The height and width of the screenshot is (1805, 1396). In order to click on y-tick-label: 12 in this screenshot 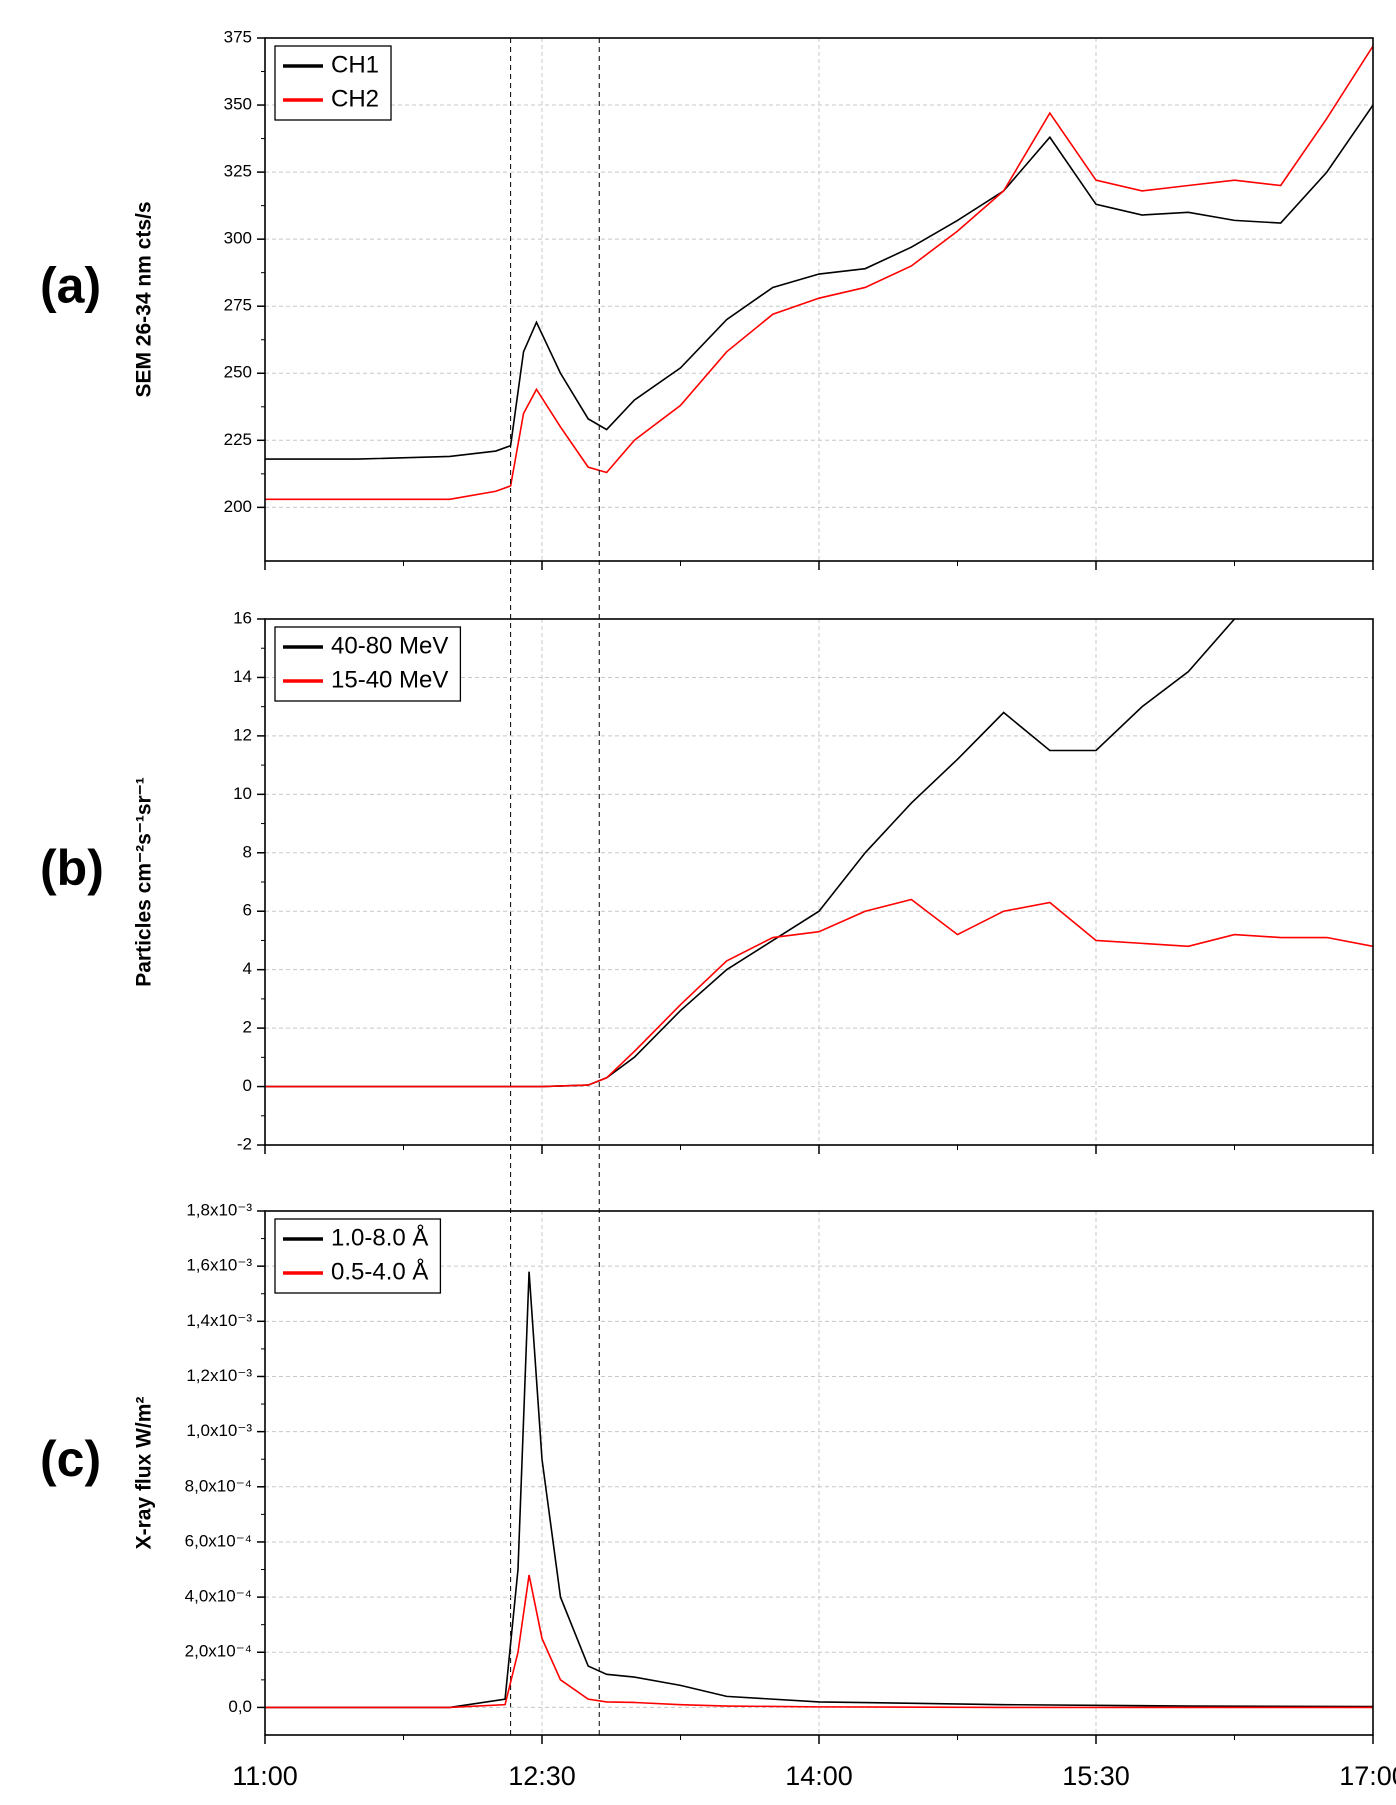, I will do `click(242, 734)`.